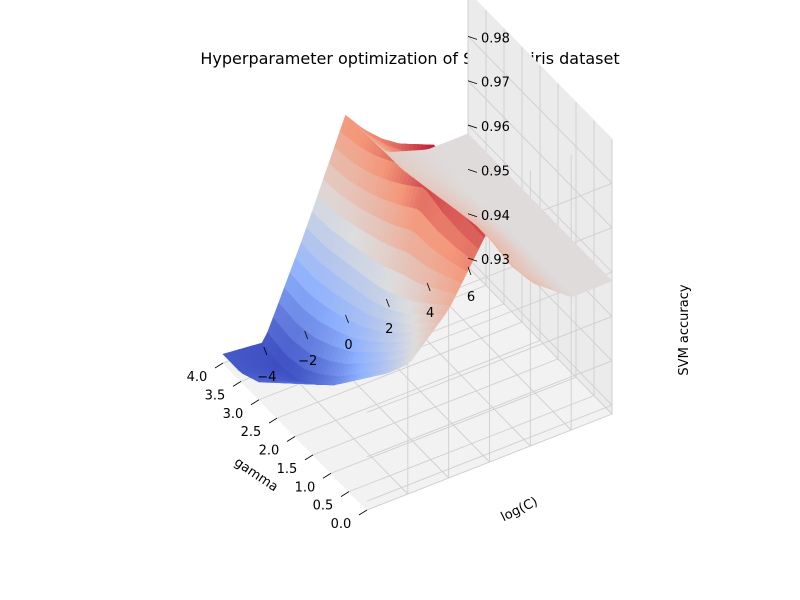 This screenshot has height=600, width=800. I want to click on y-tick-label: −4, so click(266, 377).